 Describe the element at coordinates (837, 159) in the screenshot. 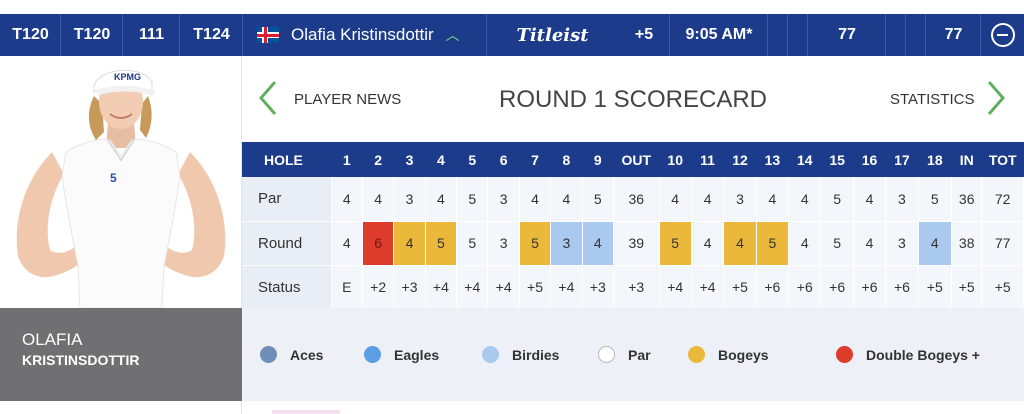

I see `hole-header-cell: 15` at that location.